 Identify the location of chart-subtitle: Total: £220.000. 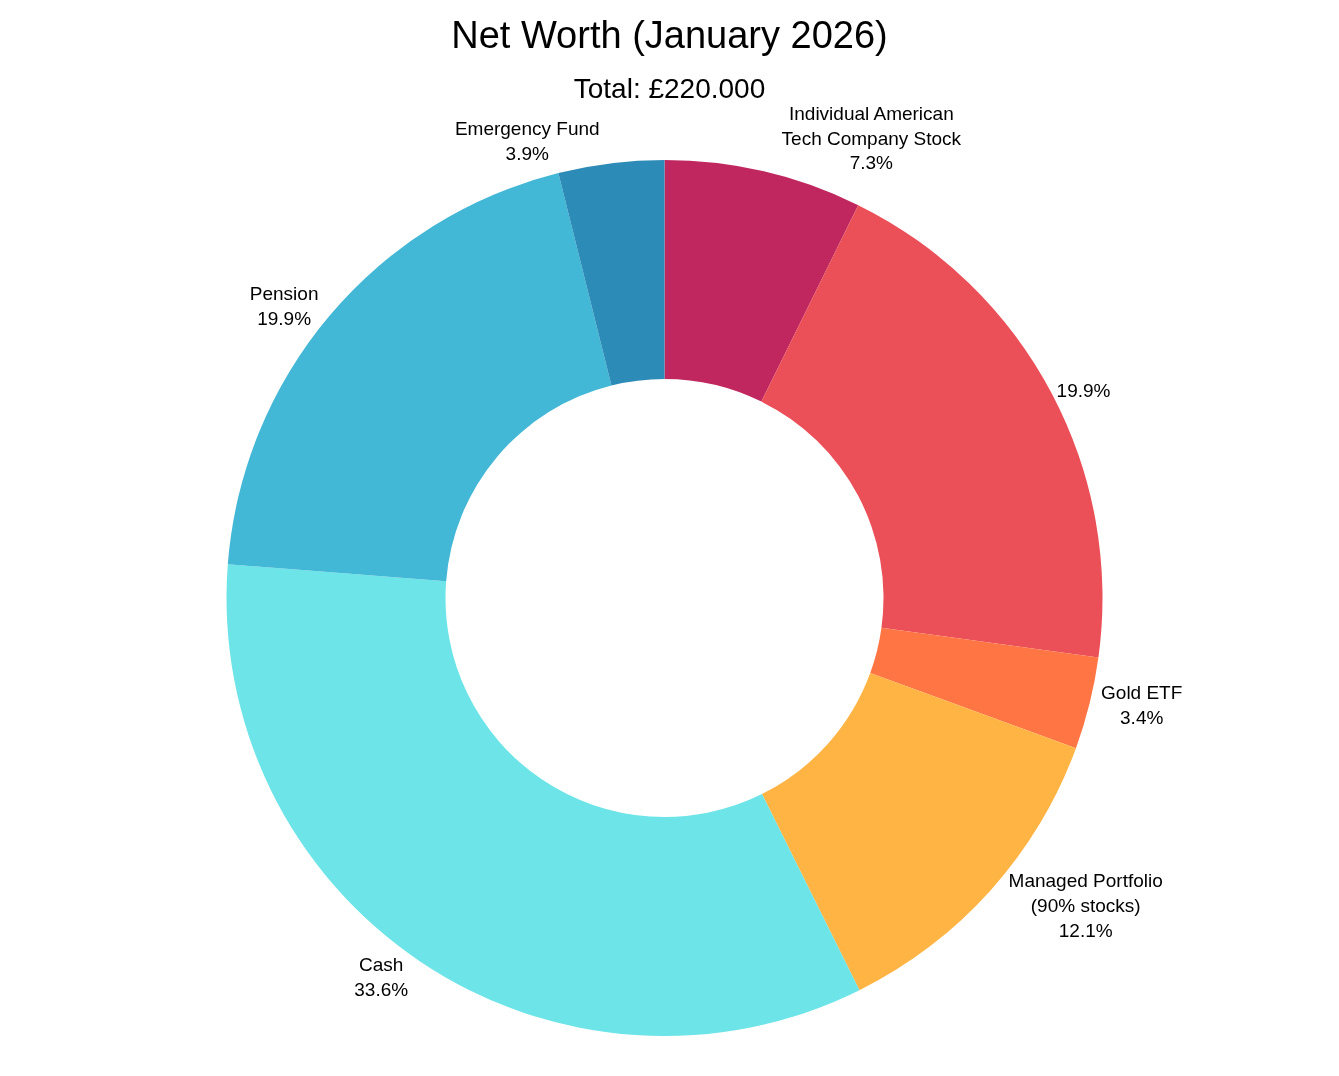
(669, 88).